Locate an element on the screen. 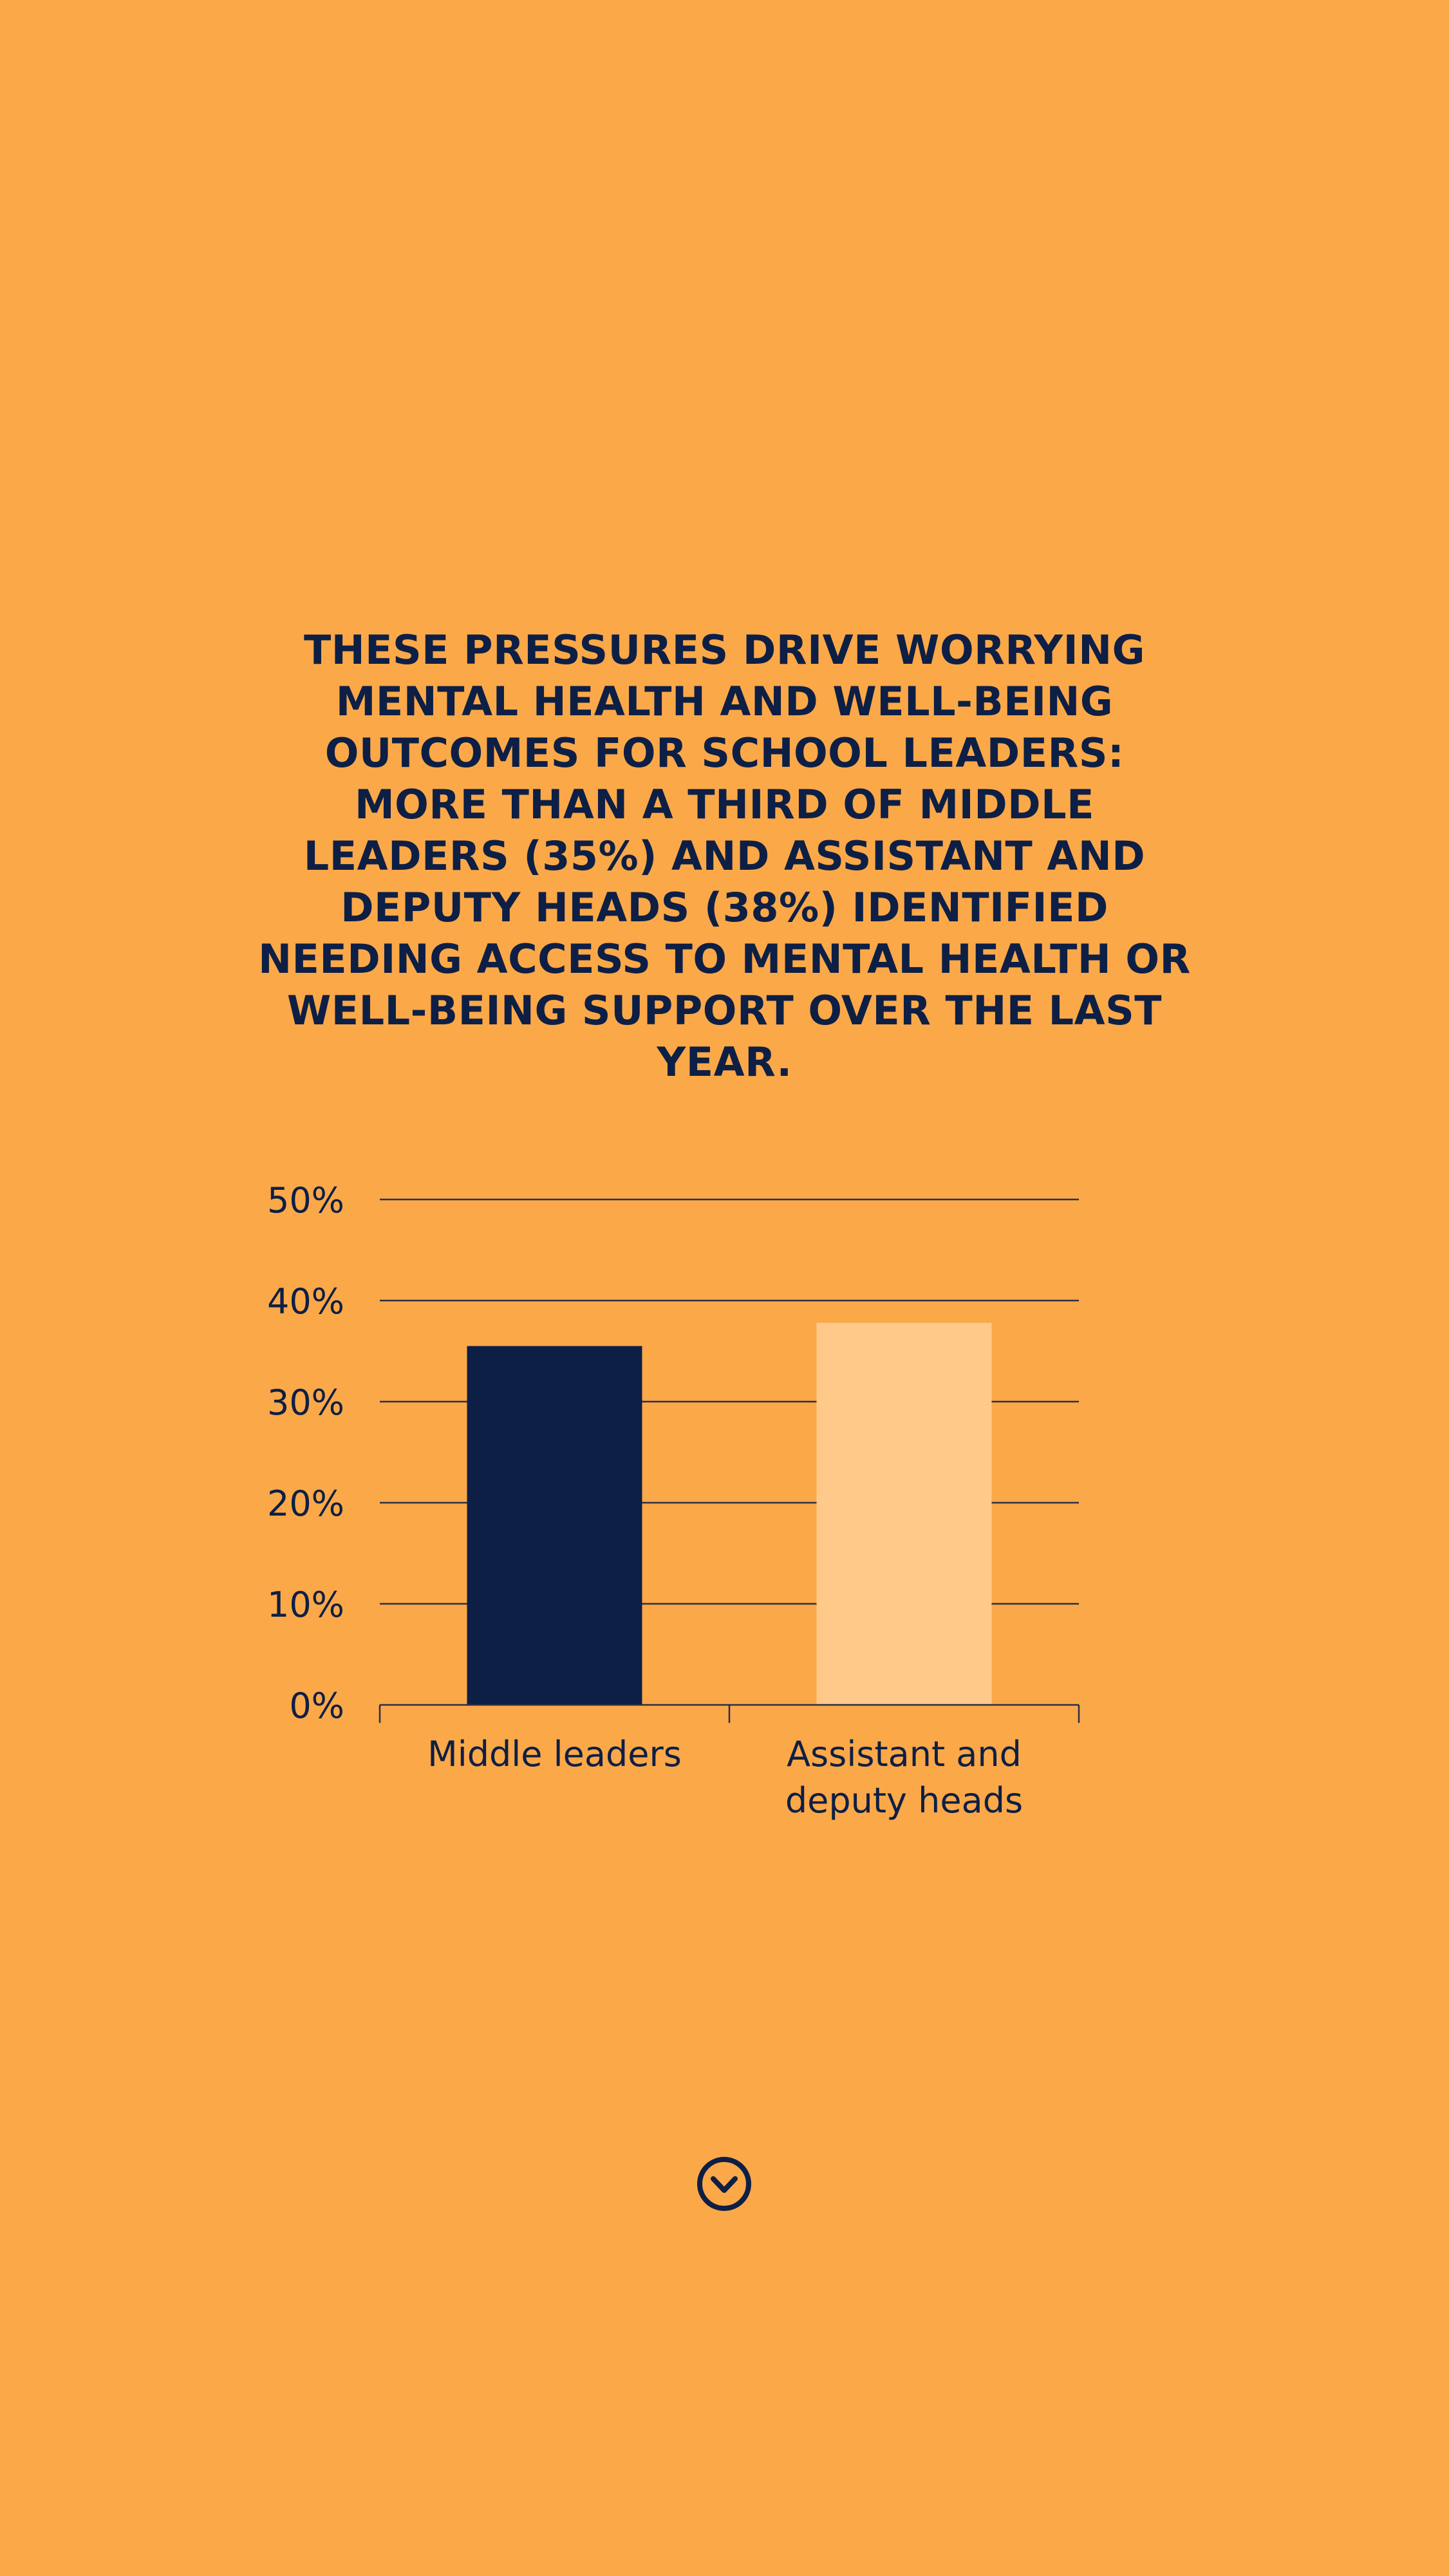  y-axis-tick-labels: 0% 10% 20% 30% 40% 50% is located at coordinates (305, 1453).